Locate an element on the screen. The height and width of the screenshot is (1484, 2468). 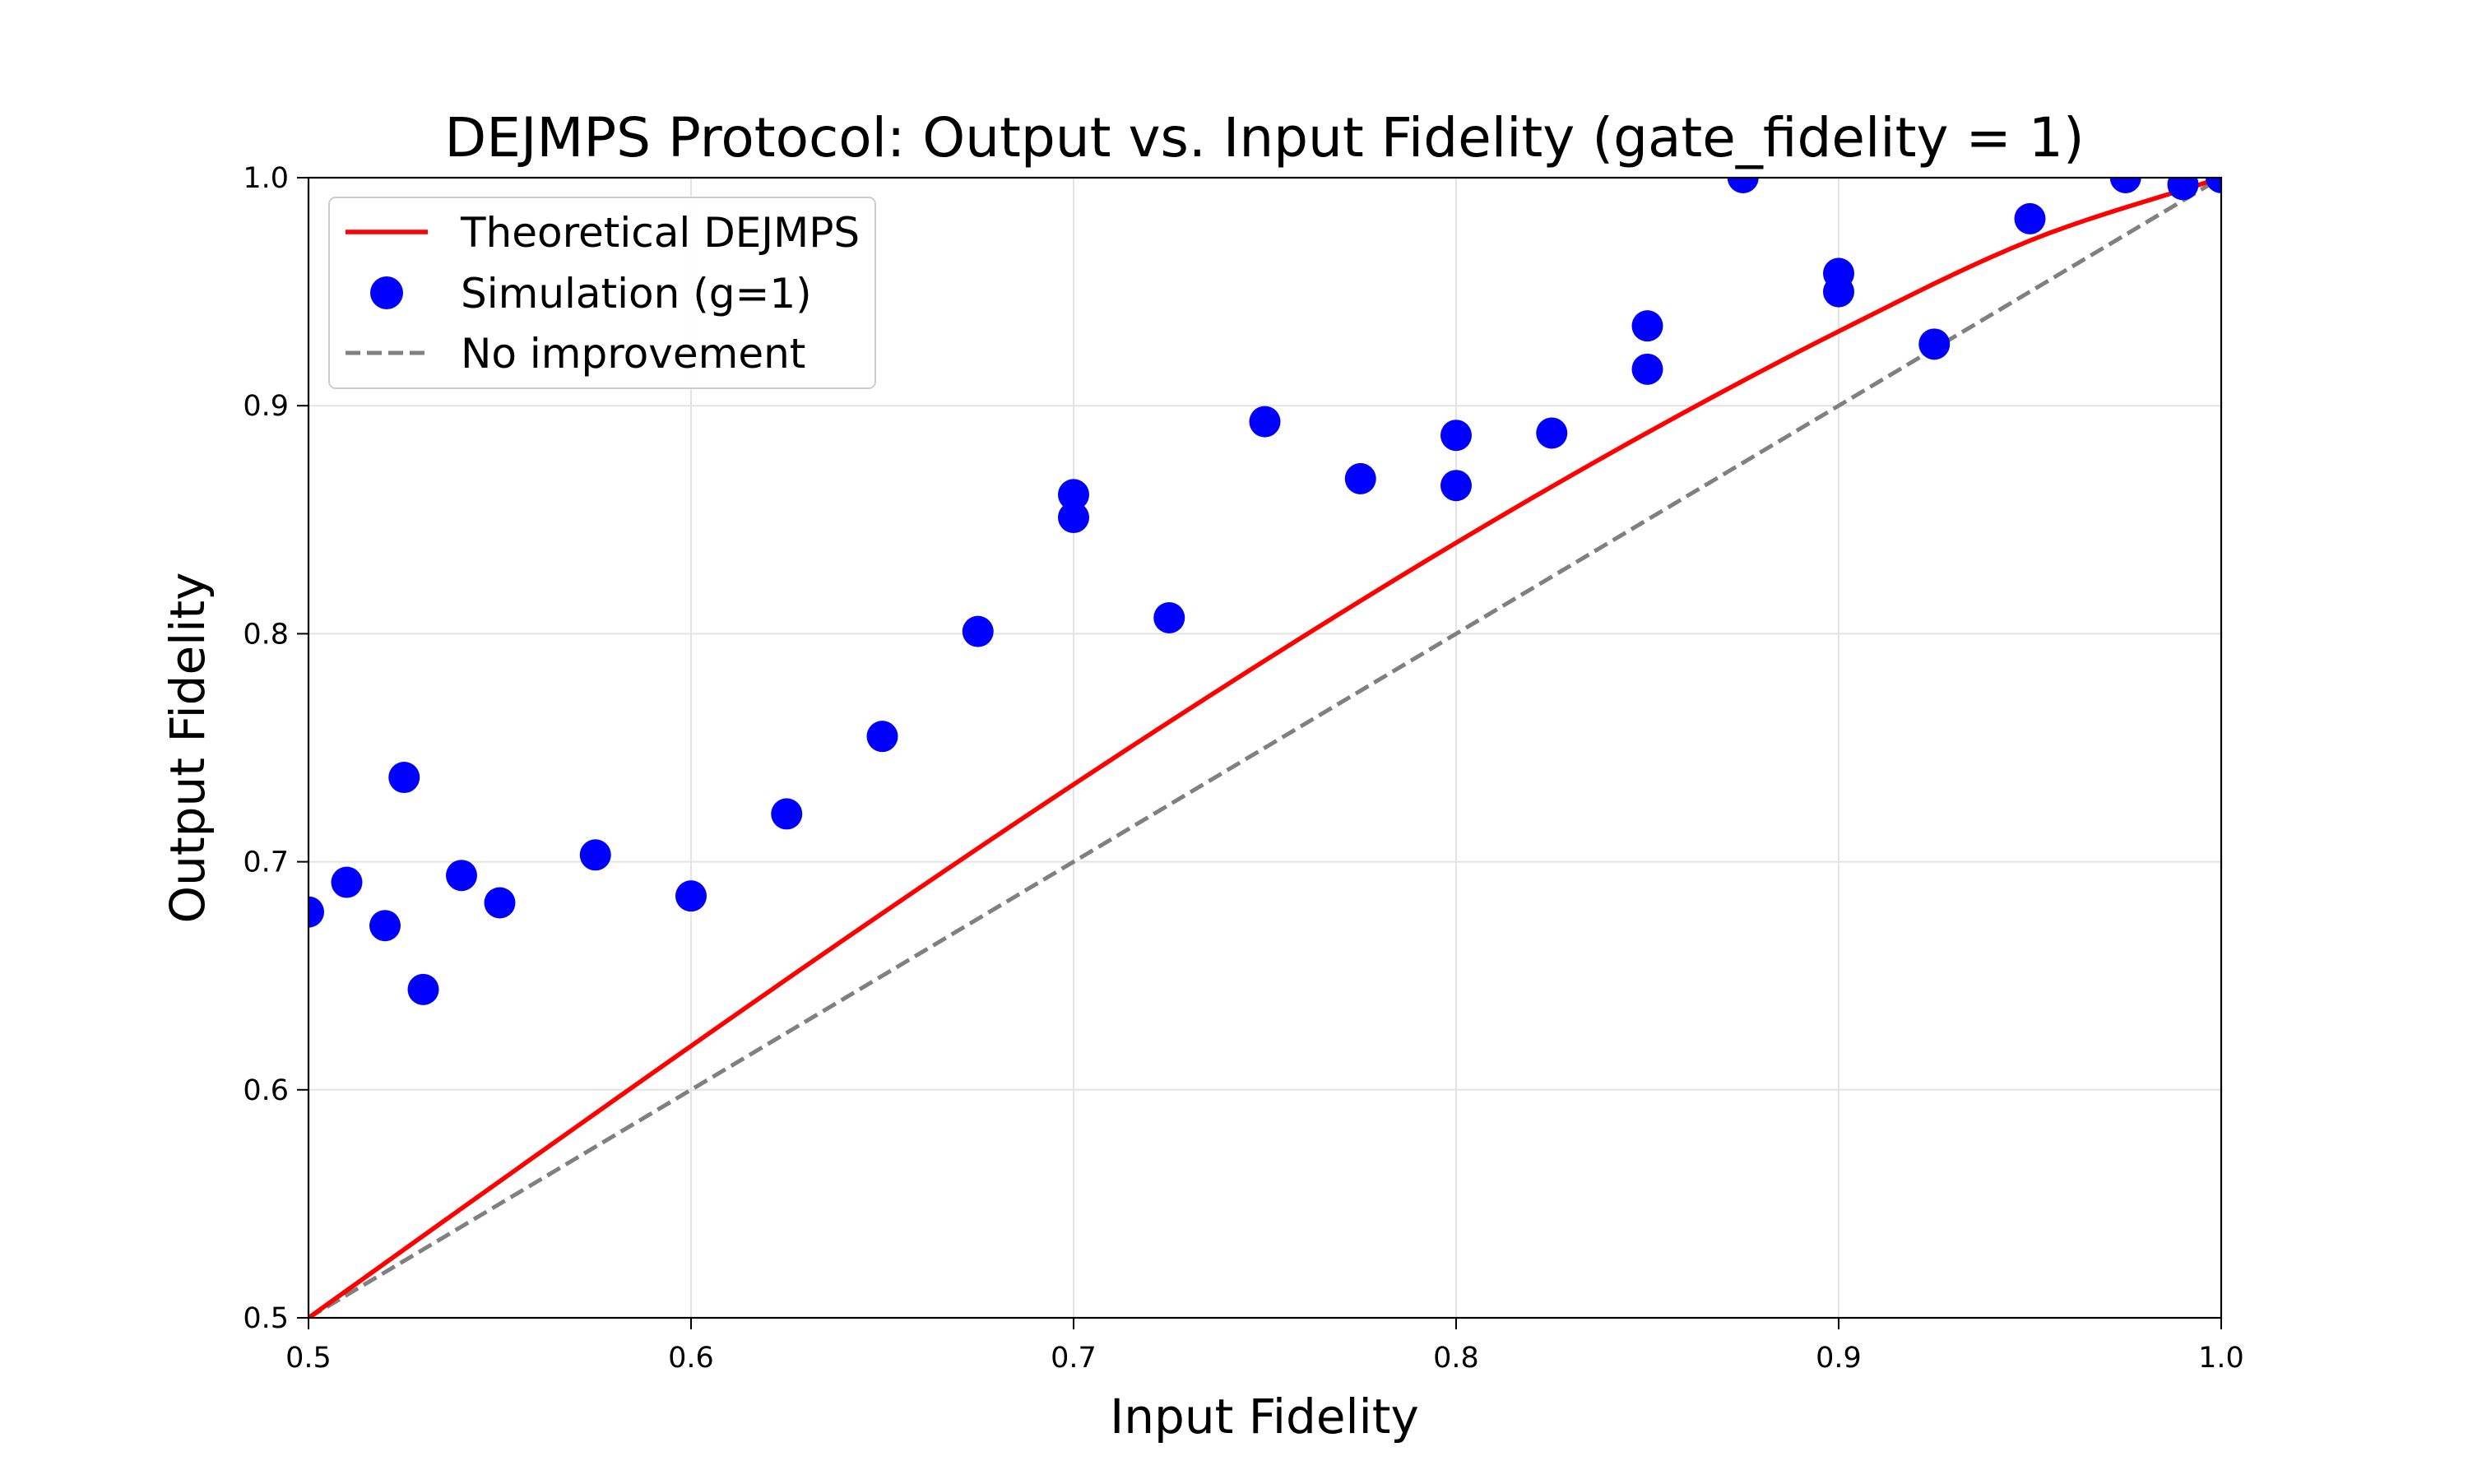
y-tick-label: 0.8 is located at coordinates (266, 634).